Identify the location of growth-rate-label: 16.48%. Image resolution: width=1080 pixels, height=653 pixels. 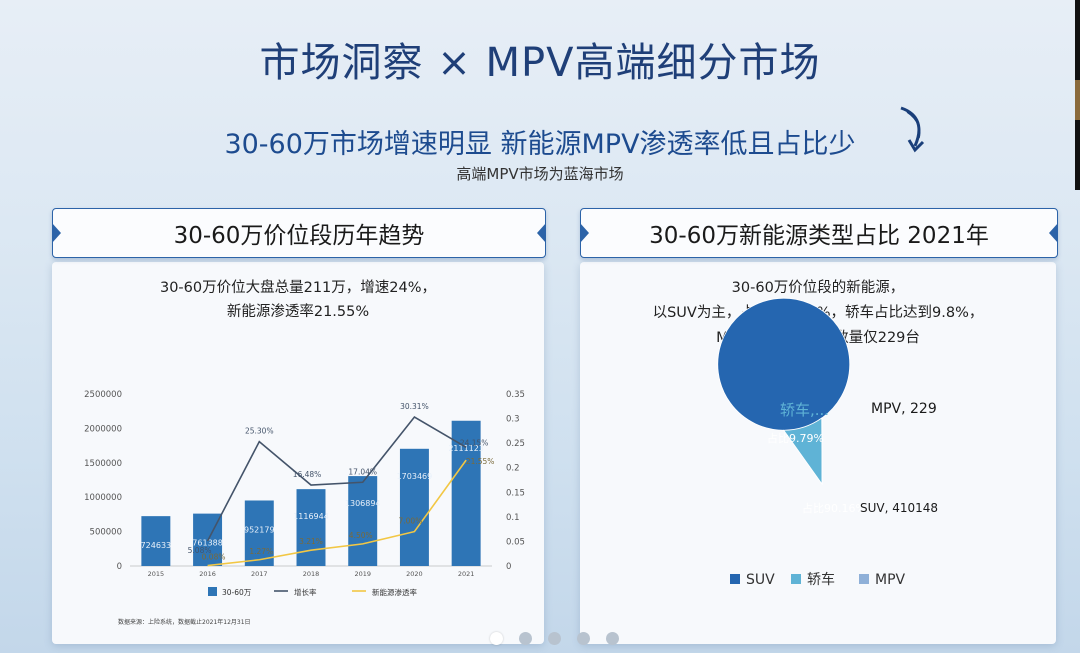
(307, 474).